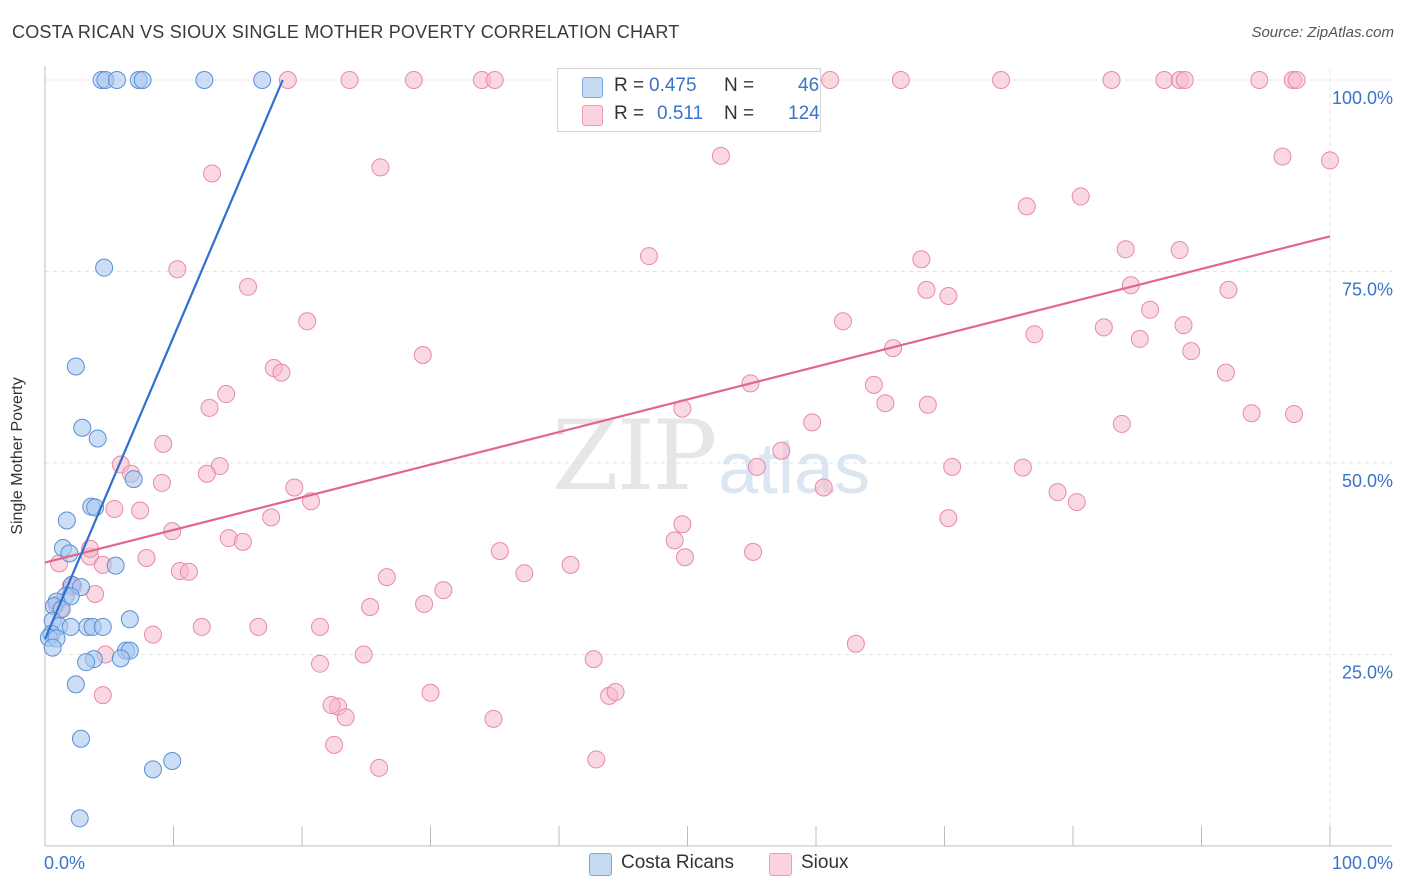 This screenshot has width=1406, height=892. What do you see at coordinates (592, 87) in the screenshot?
I see `legend-swatch-costa` at bounding box center [592, 87].